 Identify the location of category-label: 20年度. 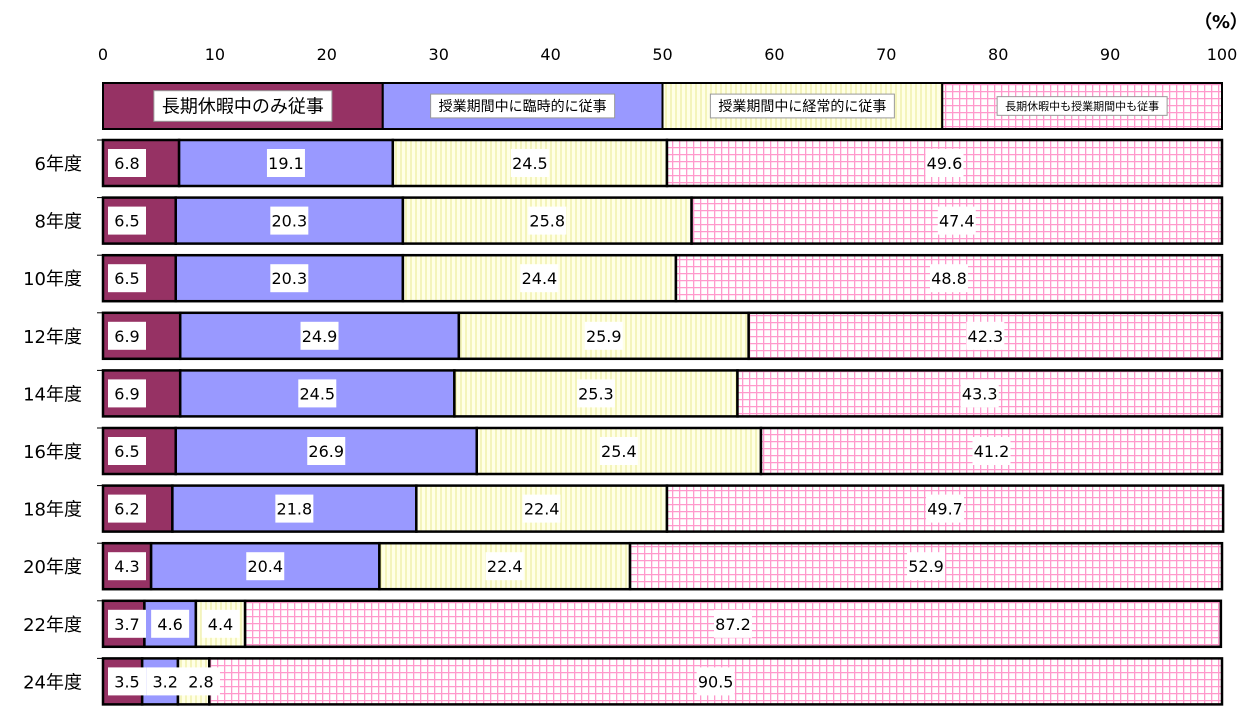
(52, 567).